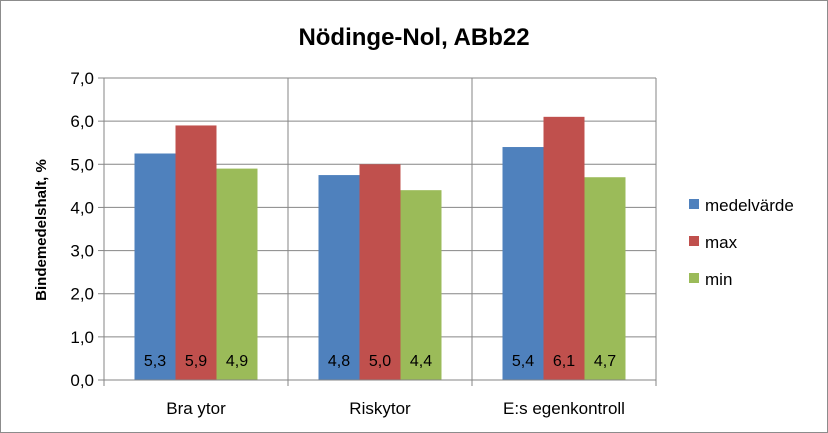 This screenshot has height=433, width=828. What do you see at coordinates (421, 361) in the screenshot?
I see `data-label: 4,4` at bounding box center [421, 361].